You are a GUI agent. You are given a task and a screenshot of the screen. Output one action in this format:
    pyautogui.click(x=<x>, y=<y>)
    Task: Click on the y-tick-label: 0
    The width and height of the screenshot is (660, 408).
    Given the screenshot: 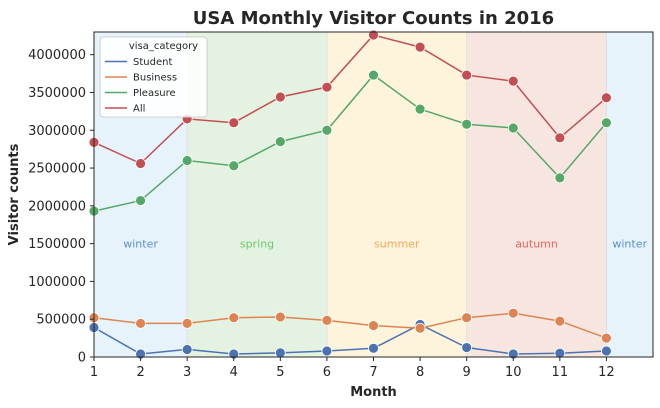 What is the action you would take?
    pyautogui.click(x=82, y=358)
    